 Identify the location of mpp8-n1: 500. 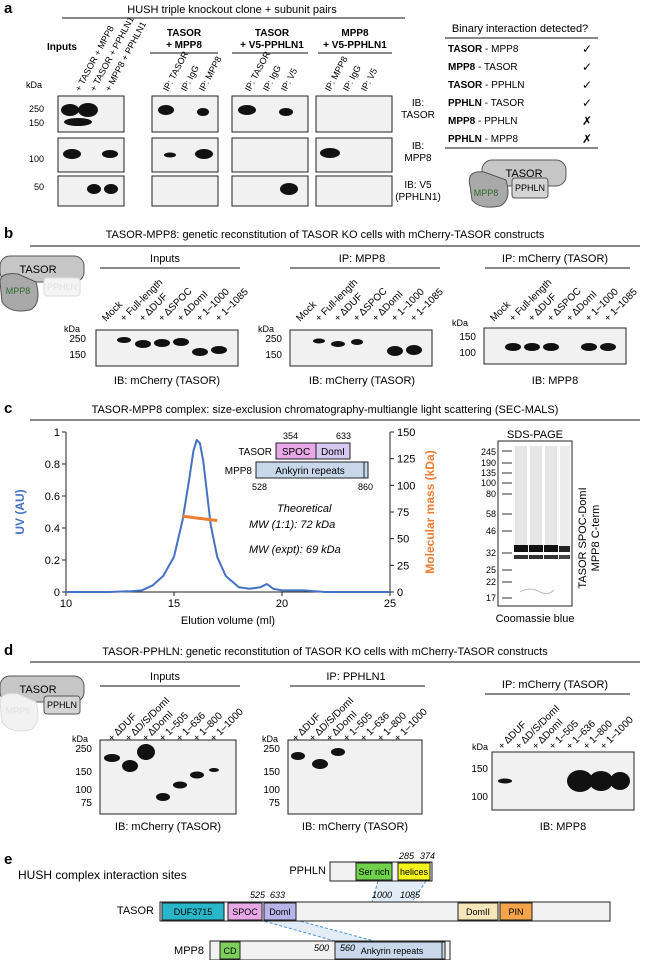
(321, 948).